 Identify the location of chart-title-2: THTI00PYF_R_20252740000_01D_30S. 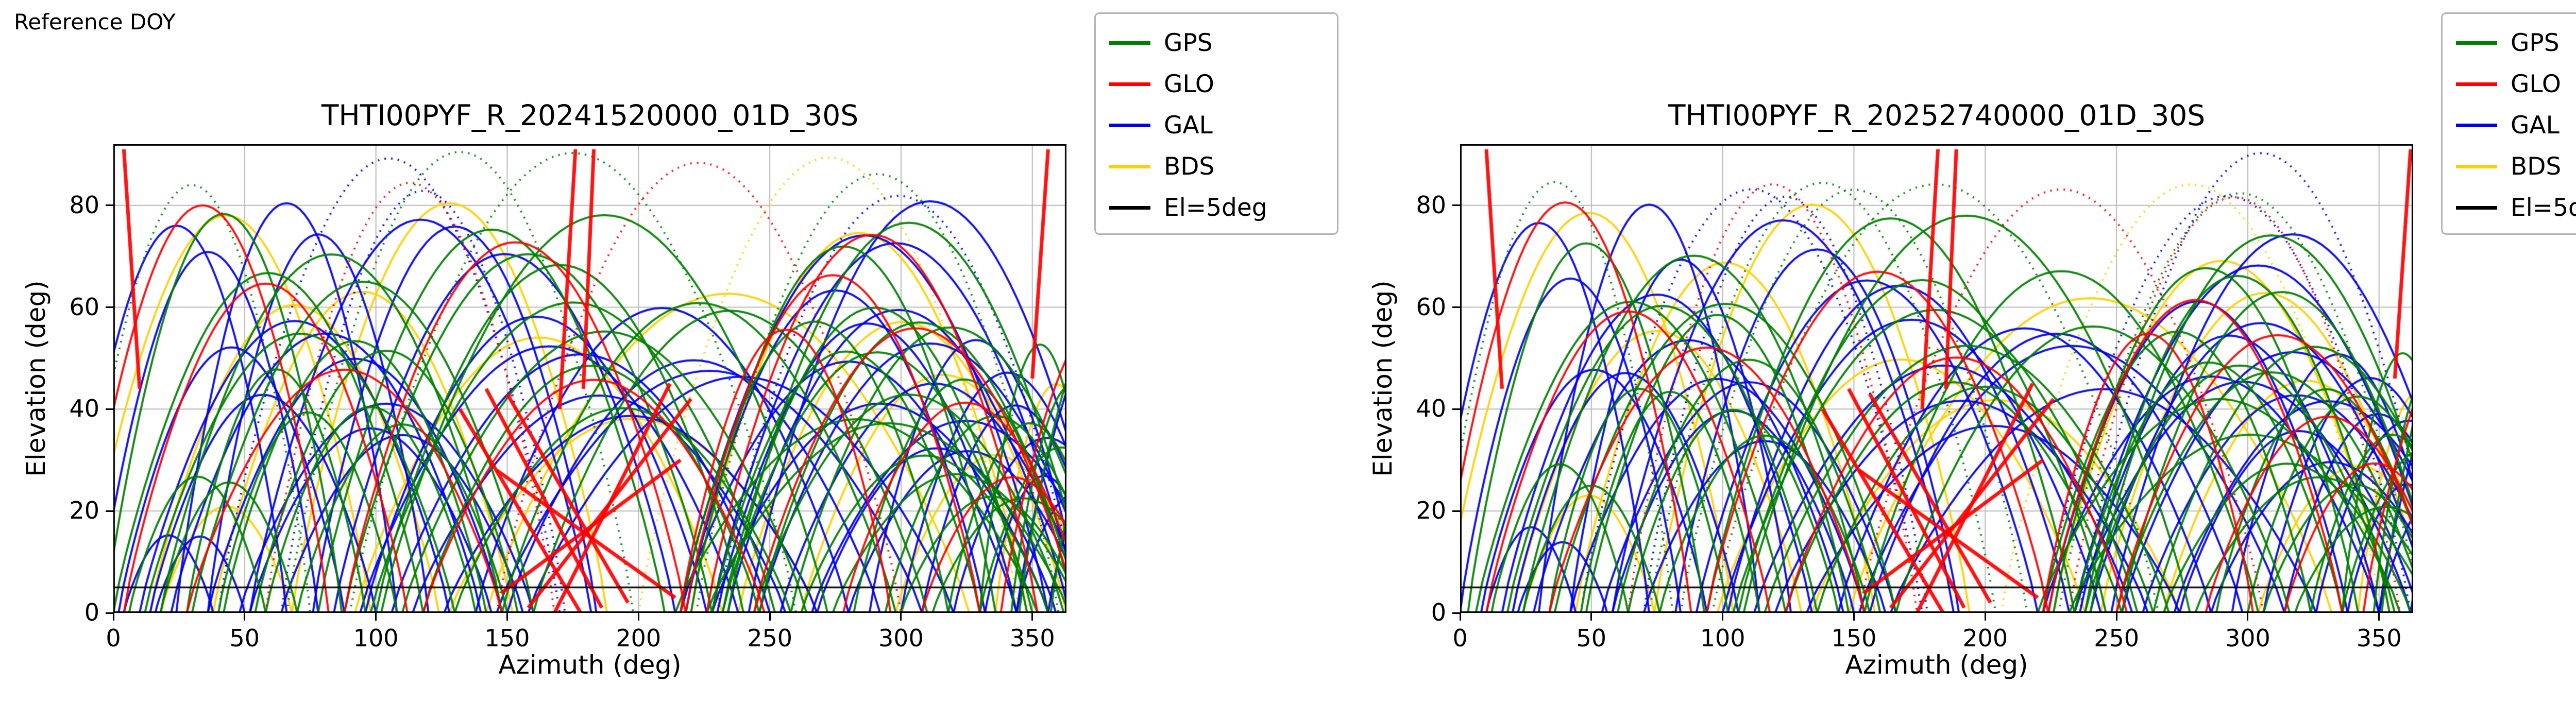
(1937, 115).